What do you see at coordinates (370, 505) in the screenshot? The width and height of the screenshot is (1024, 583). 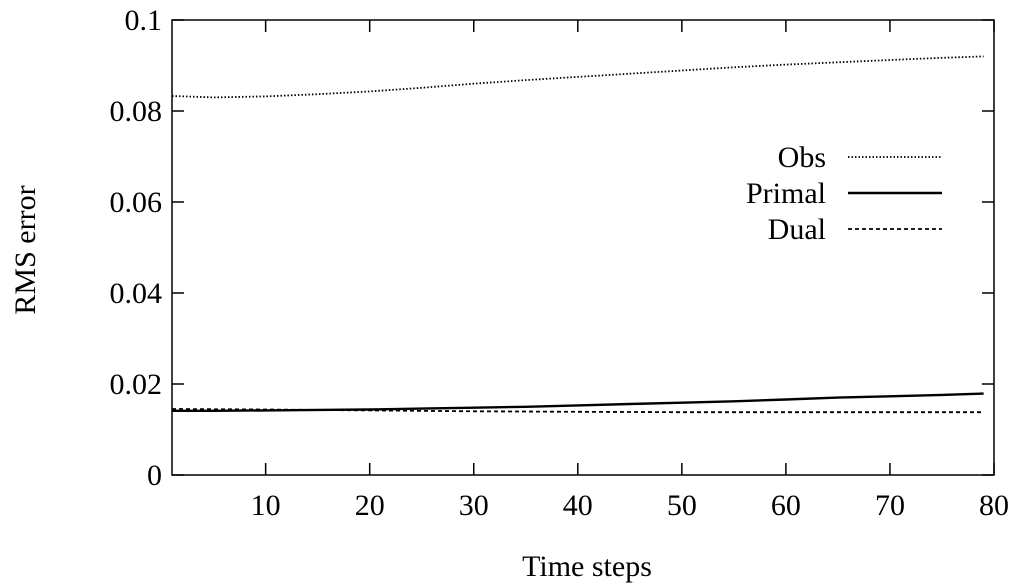 I see `x-tick-label: 20` at bounding box center [370, 505].